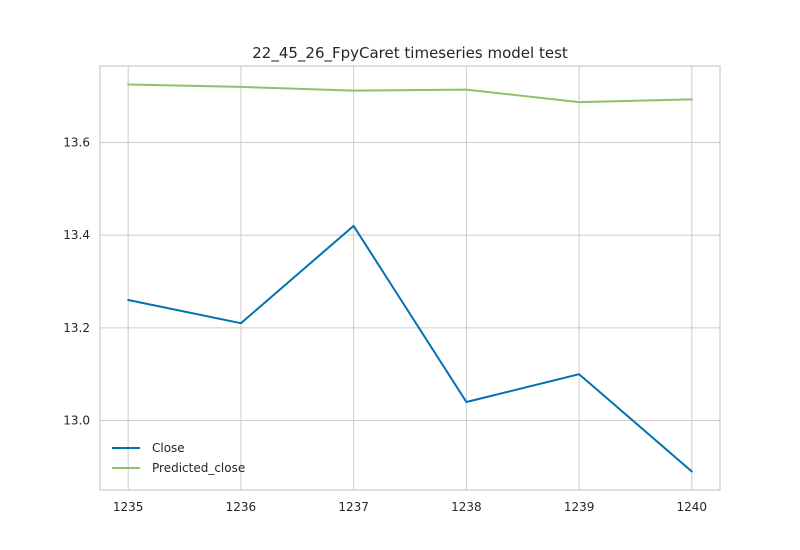 The image size is (800, 550). I want to click on x-axis-ticks: 1235 1236 1237 1238 1239 1240, so click(410, 507).